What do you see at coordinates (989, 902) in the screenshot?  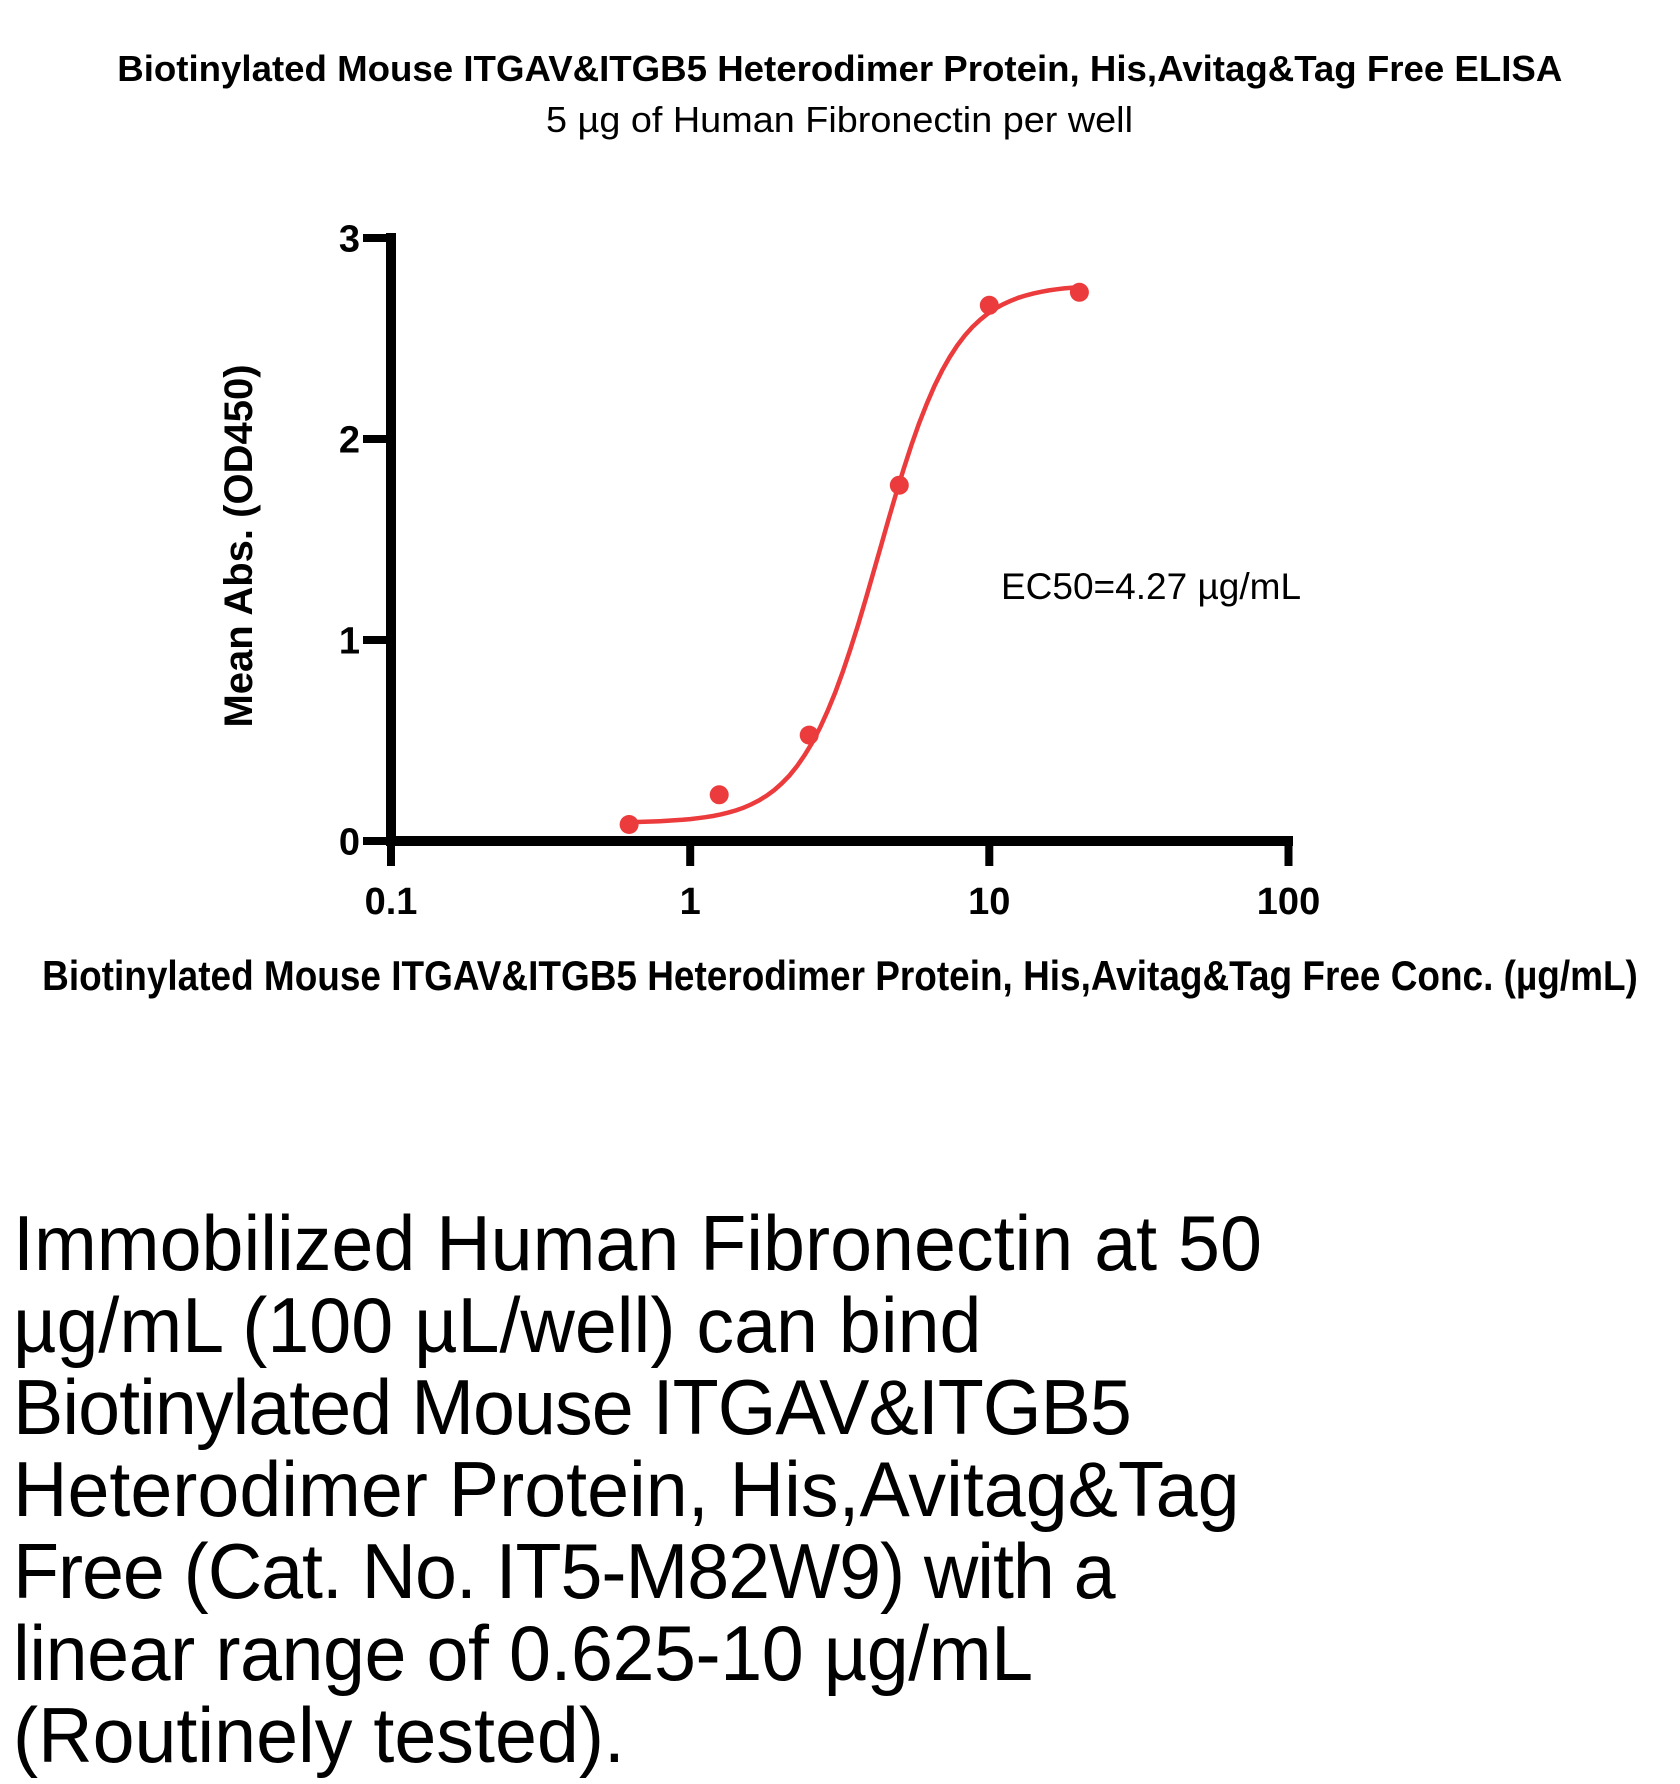 I see `svg-text: 10` at bounding box center [989, 902].